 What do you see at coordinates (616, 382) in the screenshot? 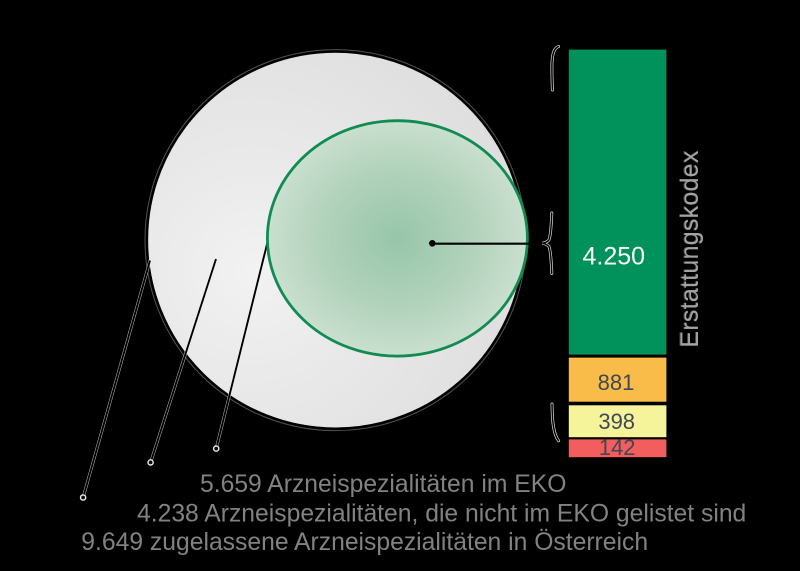
I see `svg-text: 881` at bounding box center [616, 382].